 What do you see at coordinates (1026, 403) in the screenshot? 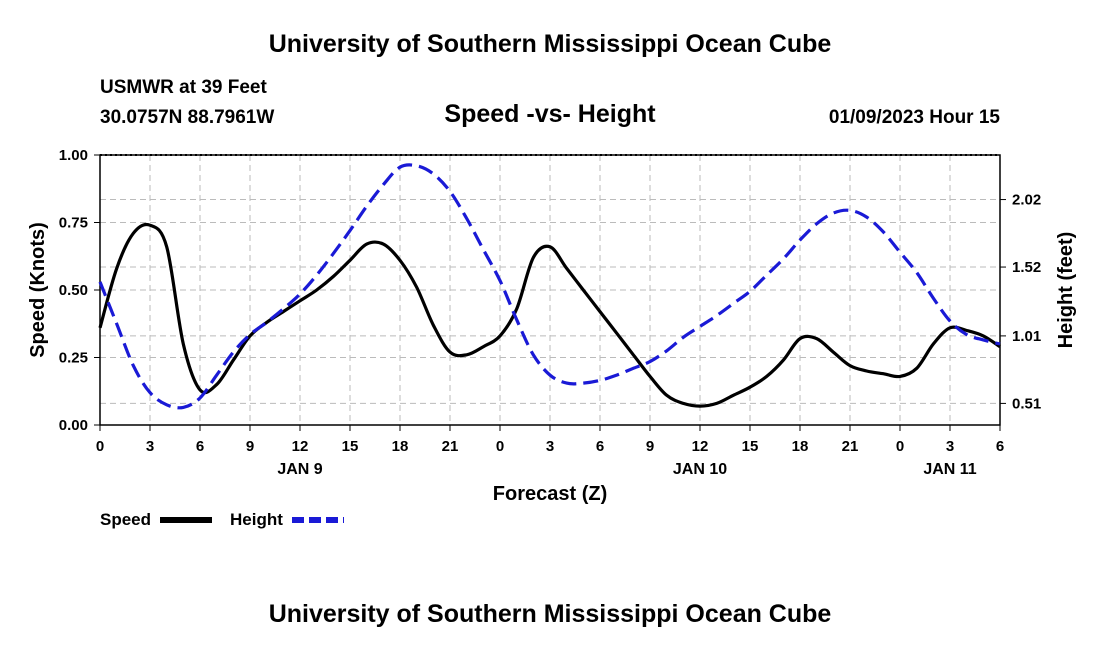
I see `y-right-tick-label: 0.51` at bounding box center [1026, 403].